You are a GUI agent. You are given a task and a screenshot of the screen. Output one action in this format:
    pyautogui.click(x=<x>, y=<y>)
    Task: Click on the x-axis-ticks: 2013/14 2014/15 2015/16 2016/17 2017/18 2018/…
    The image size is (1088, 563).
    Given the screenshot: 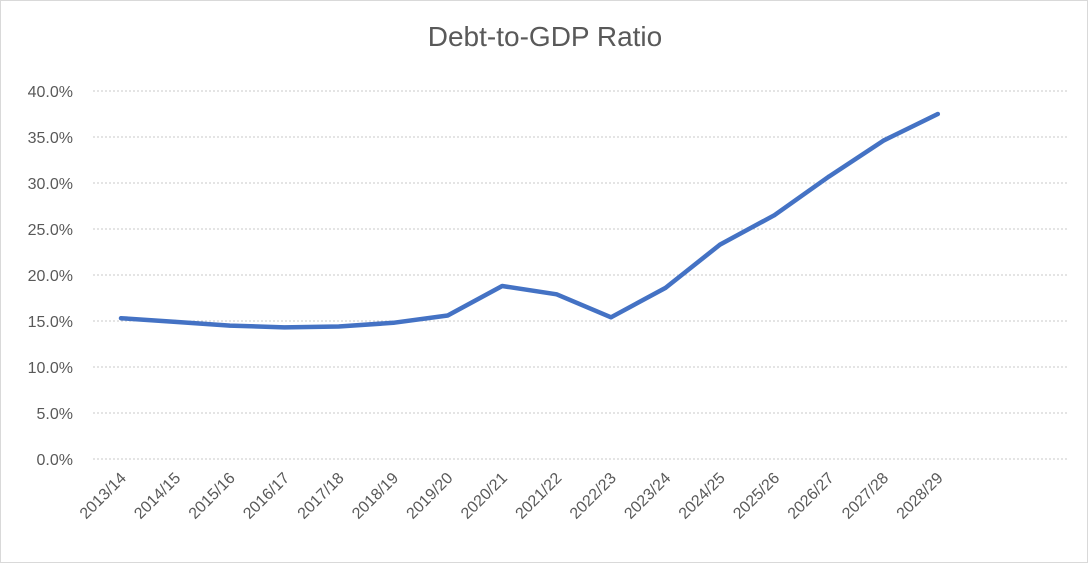 What is the action you would take?
    pyautogui.click(x=512, y=496)
    